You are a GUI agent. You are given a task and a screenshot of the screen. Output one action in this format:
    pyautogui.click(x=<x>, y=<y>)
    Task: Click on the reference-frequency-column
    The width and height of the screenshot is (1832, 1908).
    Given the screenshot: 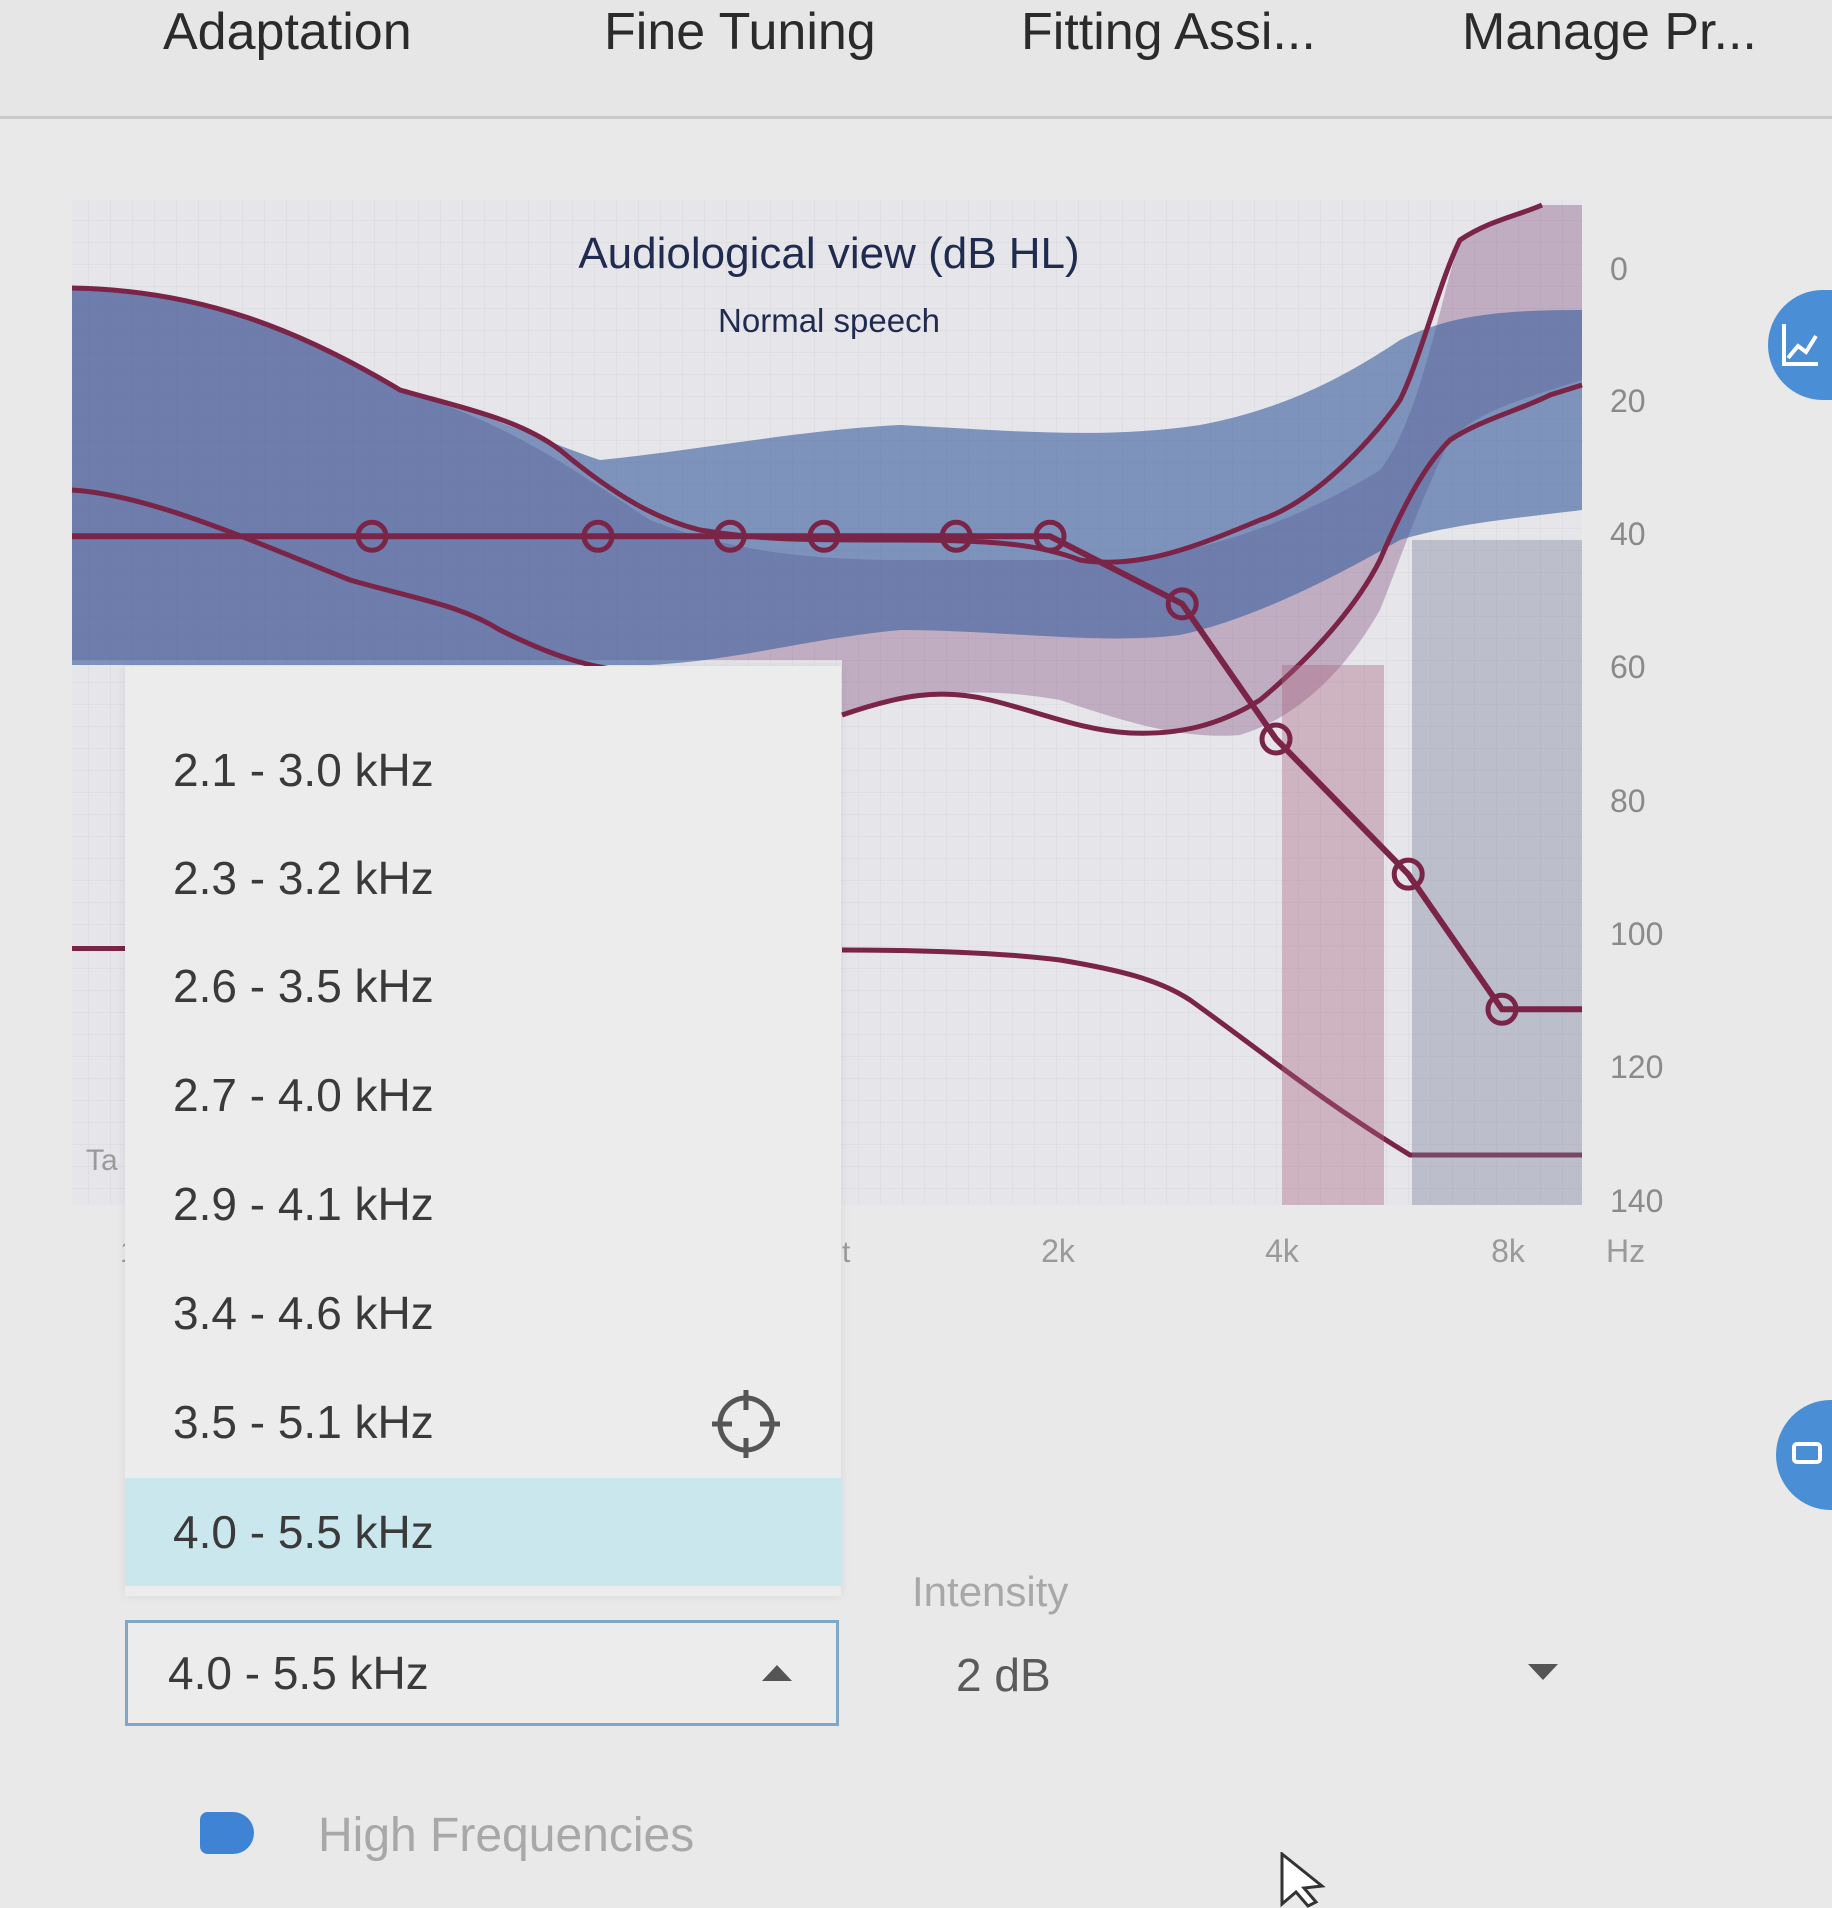 What is the action you would take?
    pyautogui.click(x=1497, y=872)
    